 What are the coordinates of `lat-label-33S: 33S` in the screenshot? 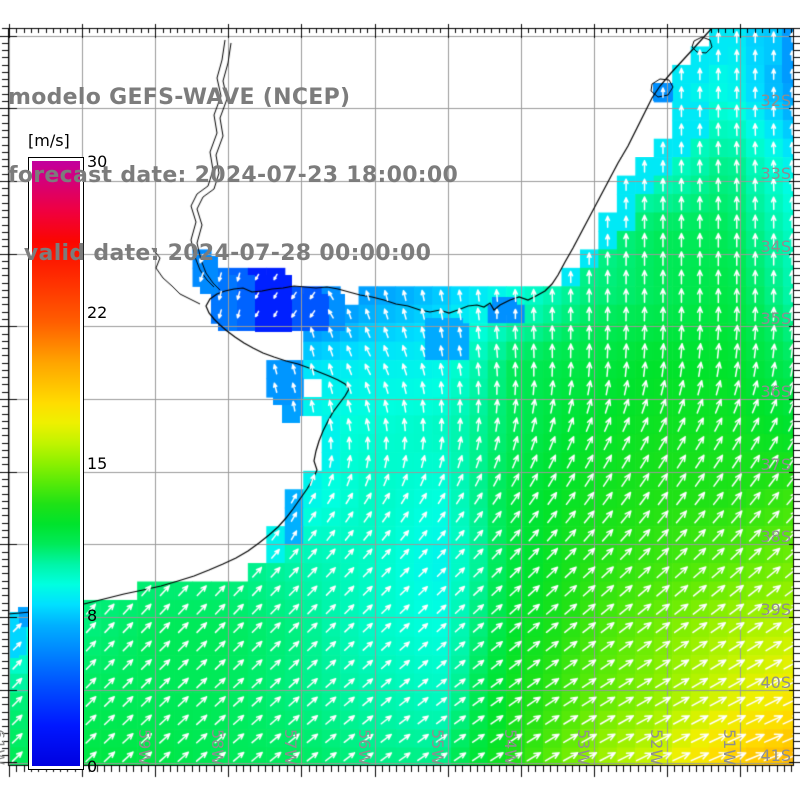 It's located at (775, 173).